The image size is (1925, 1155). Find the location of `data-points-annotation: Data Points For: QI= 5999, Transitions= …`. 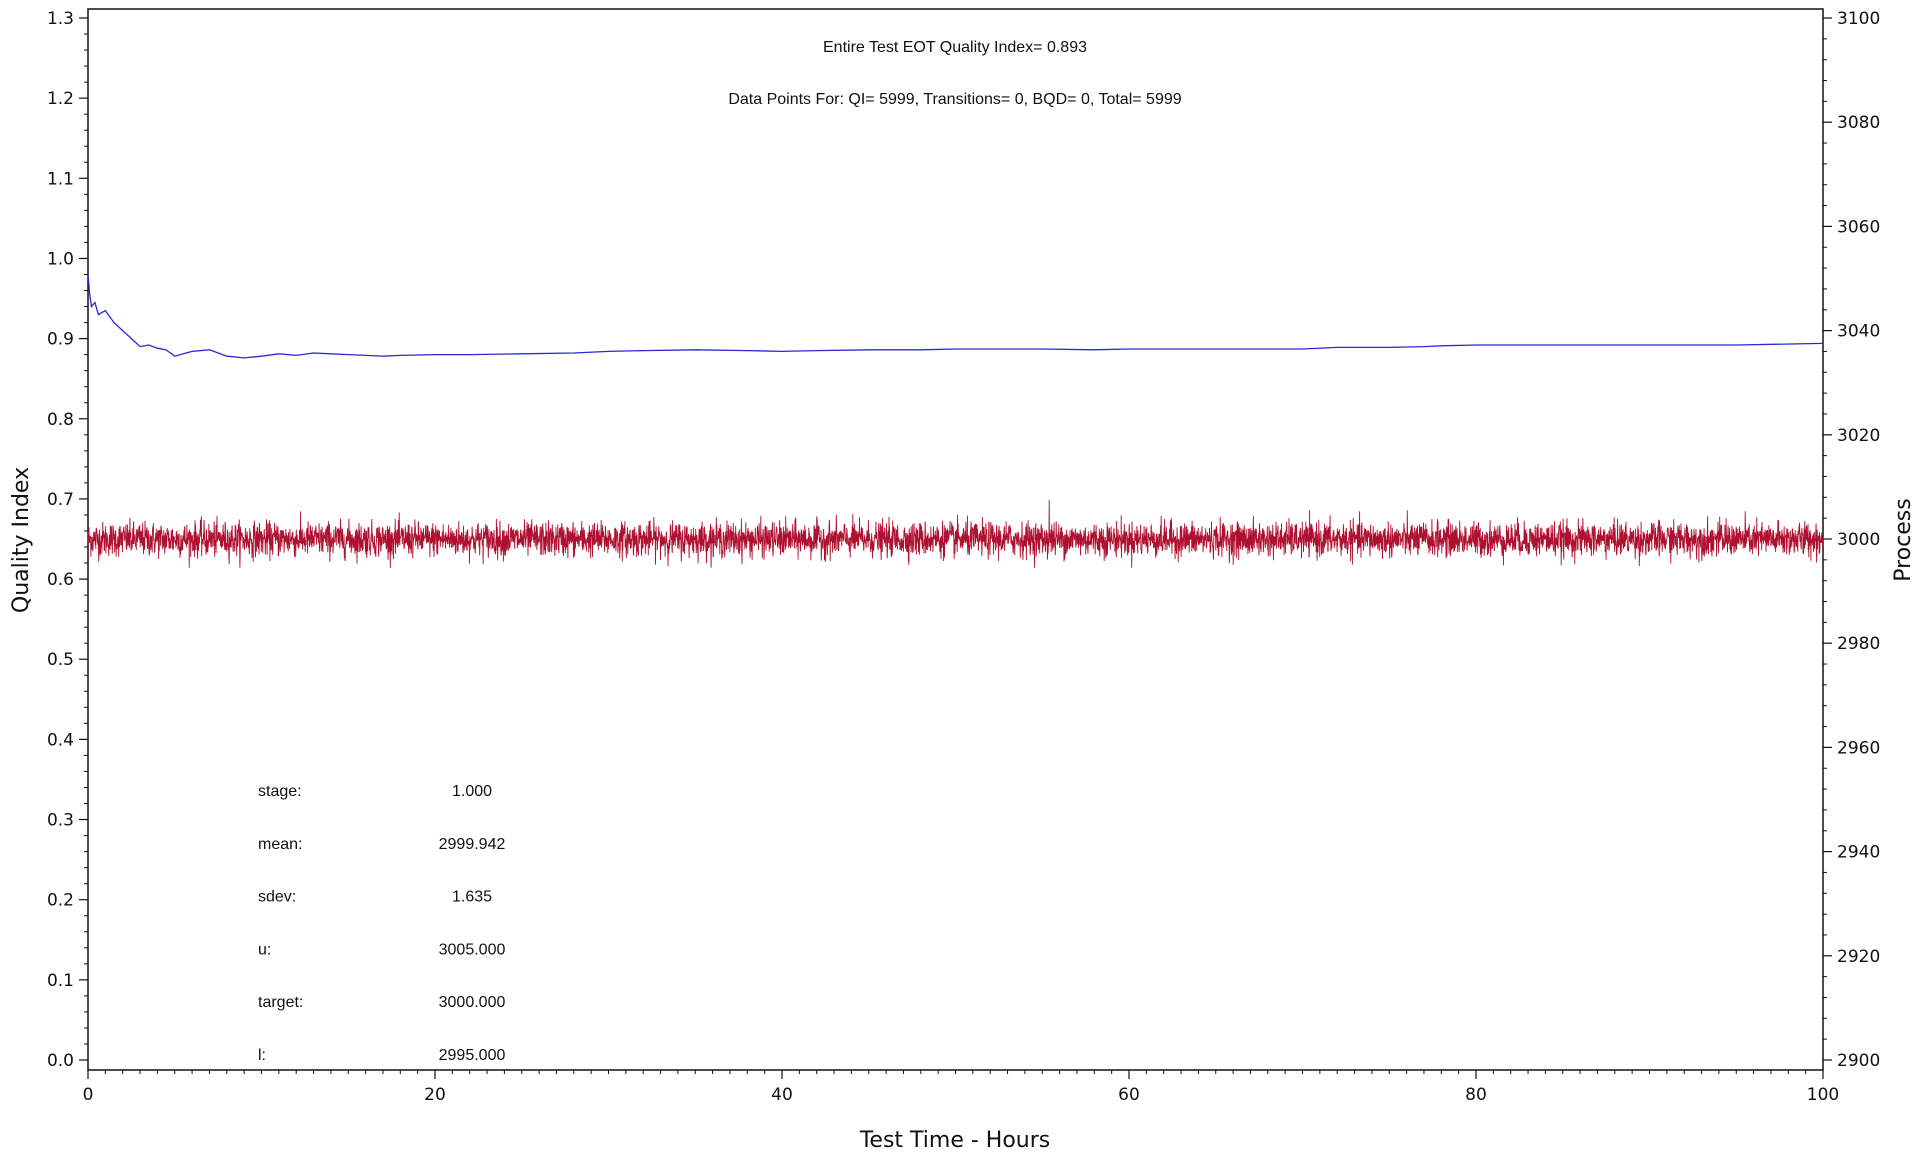

data-points-annotation: Data Points For: QI= 5999, Transitions= … is located at coordinates (954, 99).